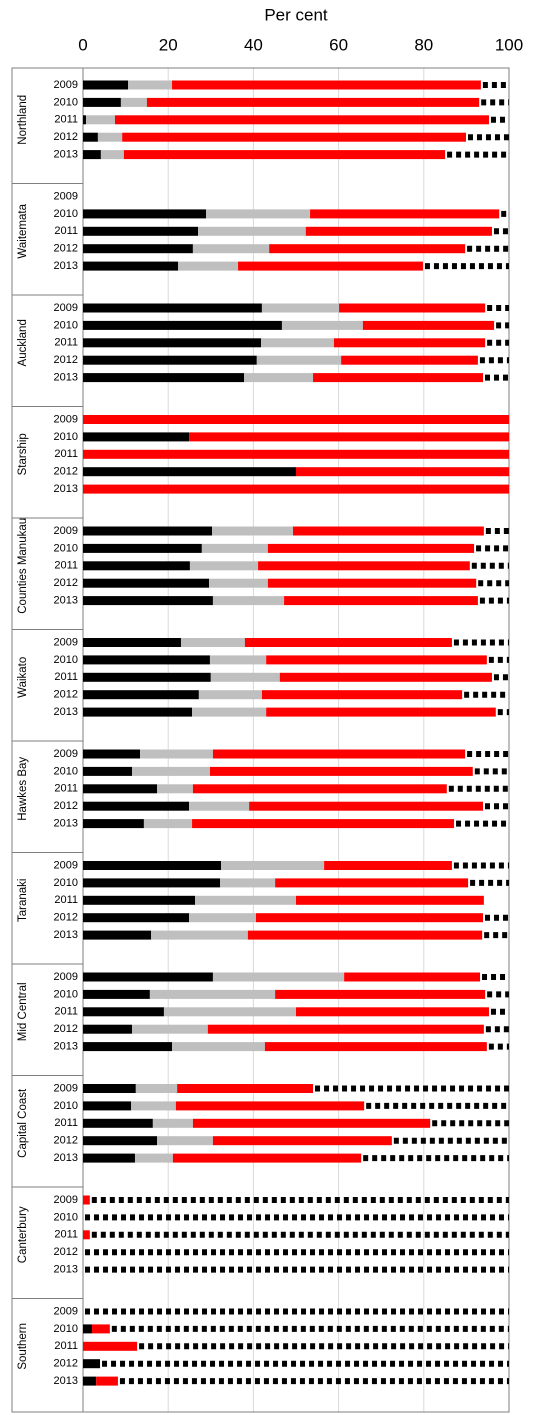  What do you see at coordinates (296, 14) in the screenshot?
I see `x-axis-label: Per cent` at bounding box center [296, 14].